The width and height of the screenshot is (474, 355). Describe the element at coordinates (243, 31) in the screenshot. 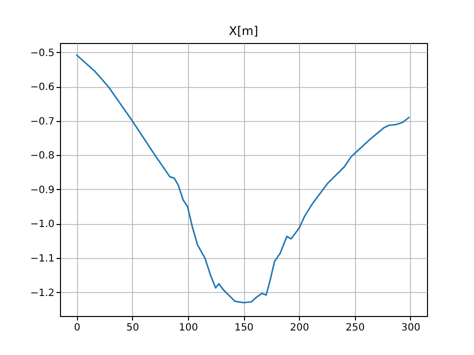

I see `chart-title: X[m]` at that location.